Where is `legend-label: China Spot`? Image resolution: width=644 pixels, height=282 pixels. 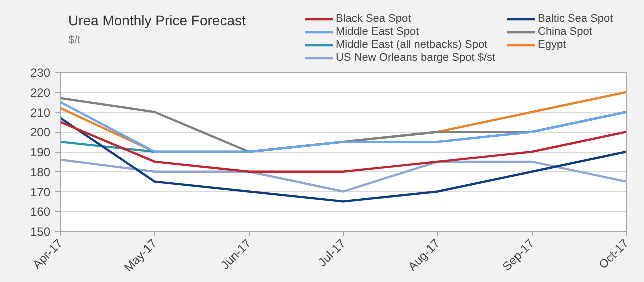 legend-label: China Spot is located at coordinates (566, 32).